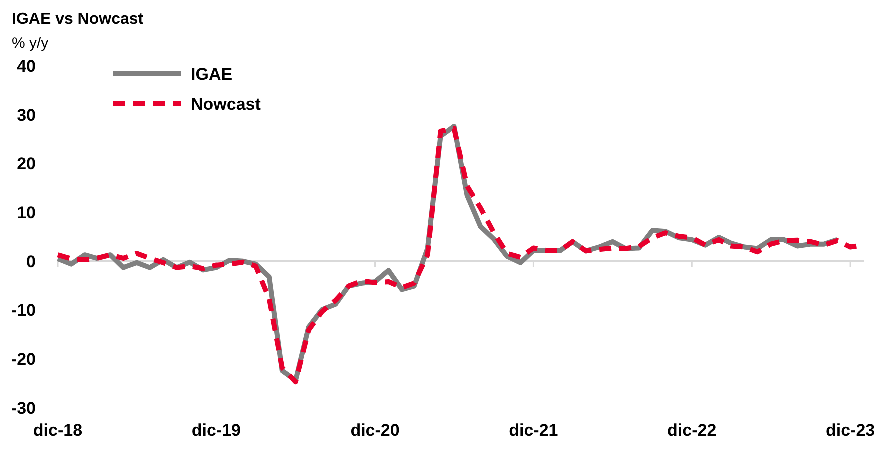 Image resolution: width=886 pixels, height=450 pixels. Describe the element at coordinates (375, 430) in the screenshot. I see `x-tick-label: dic-20` at that location.